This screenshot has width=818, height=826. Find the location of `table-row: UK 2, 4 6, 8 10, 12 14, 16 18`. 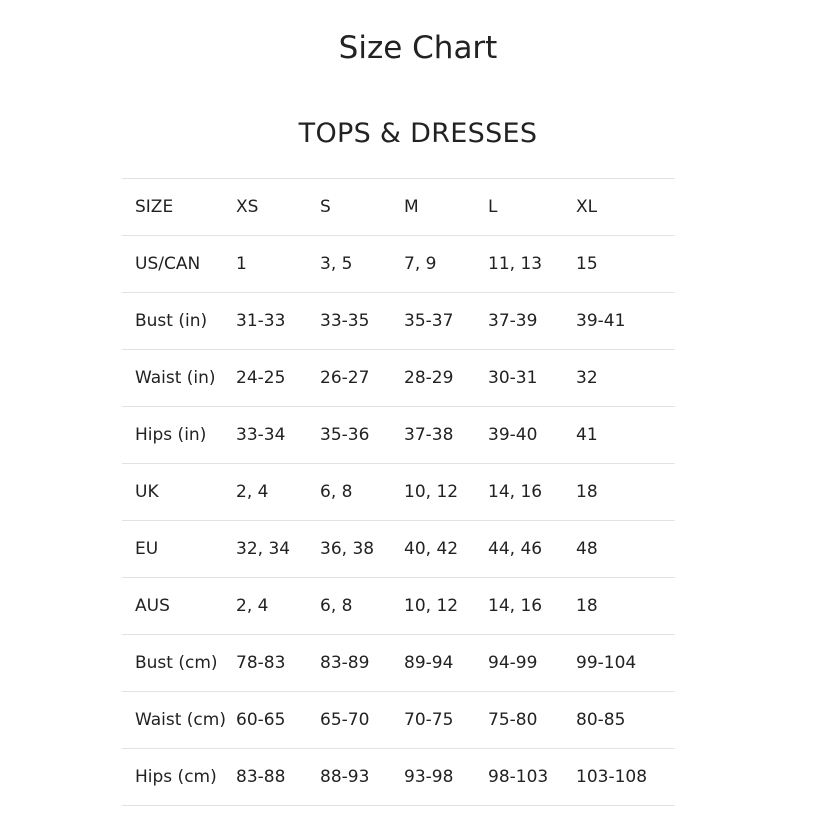

table-row: UK 2, 4 6, 8 10, 12 14, 16 18 is located at coordinates (398, 492).